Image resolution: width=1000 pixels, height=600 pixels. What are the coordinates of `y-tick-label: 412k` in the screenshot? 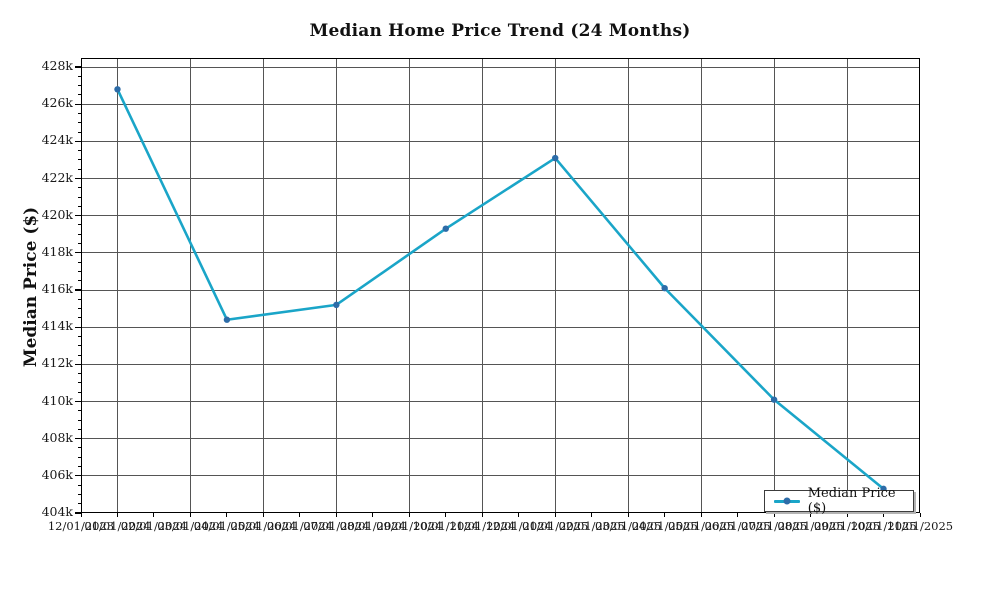 It's located at (57, 363).